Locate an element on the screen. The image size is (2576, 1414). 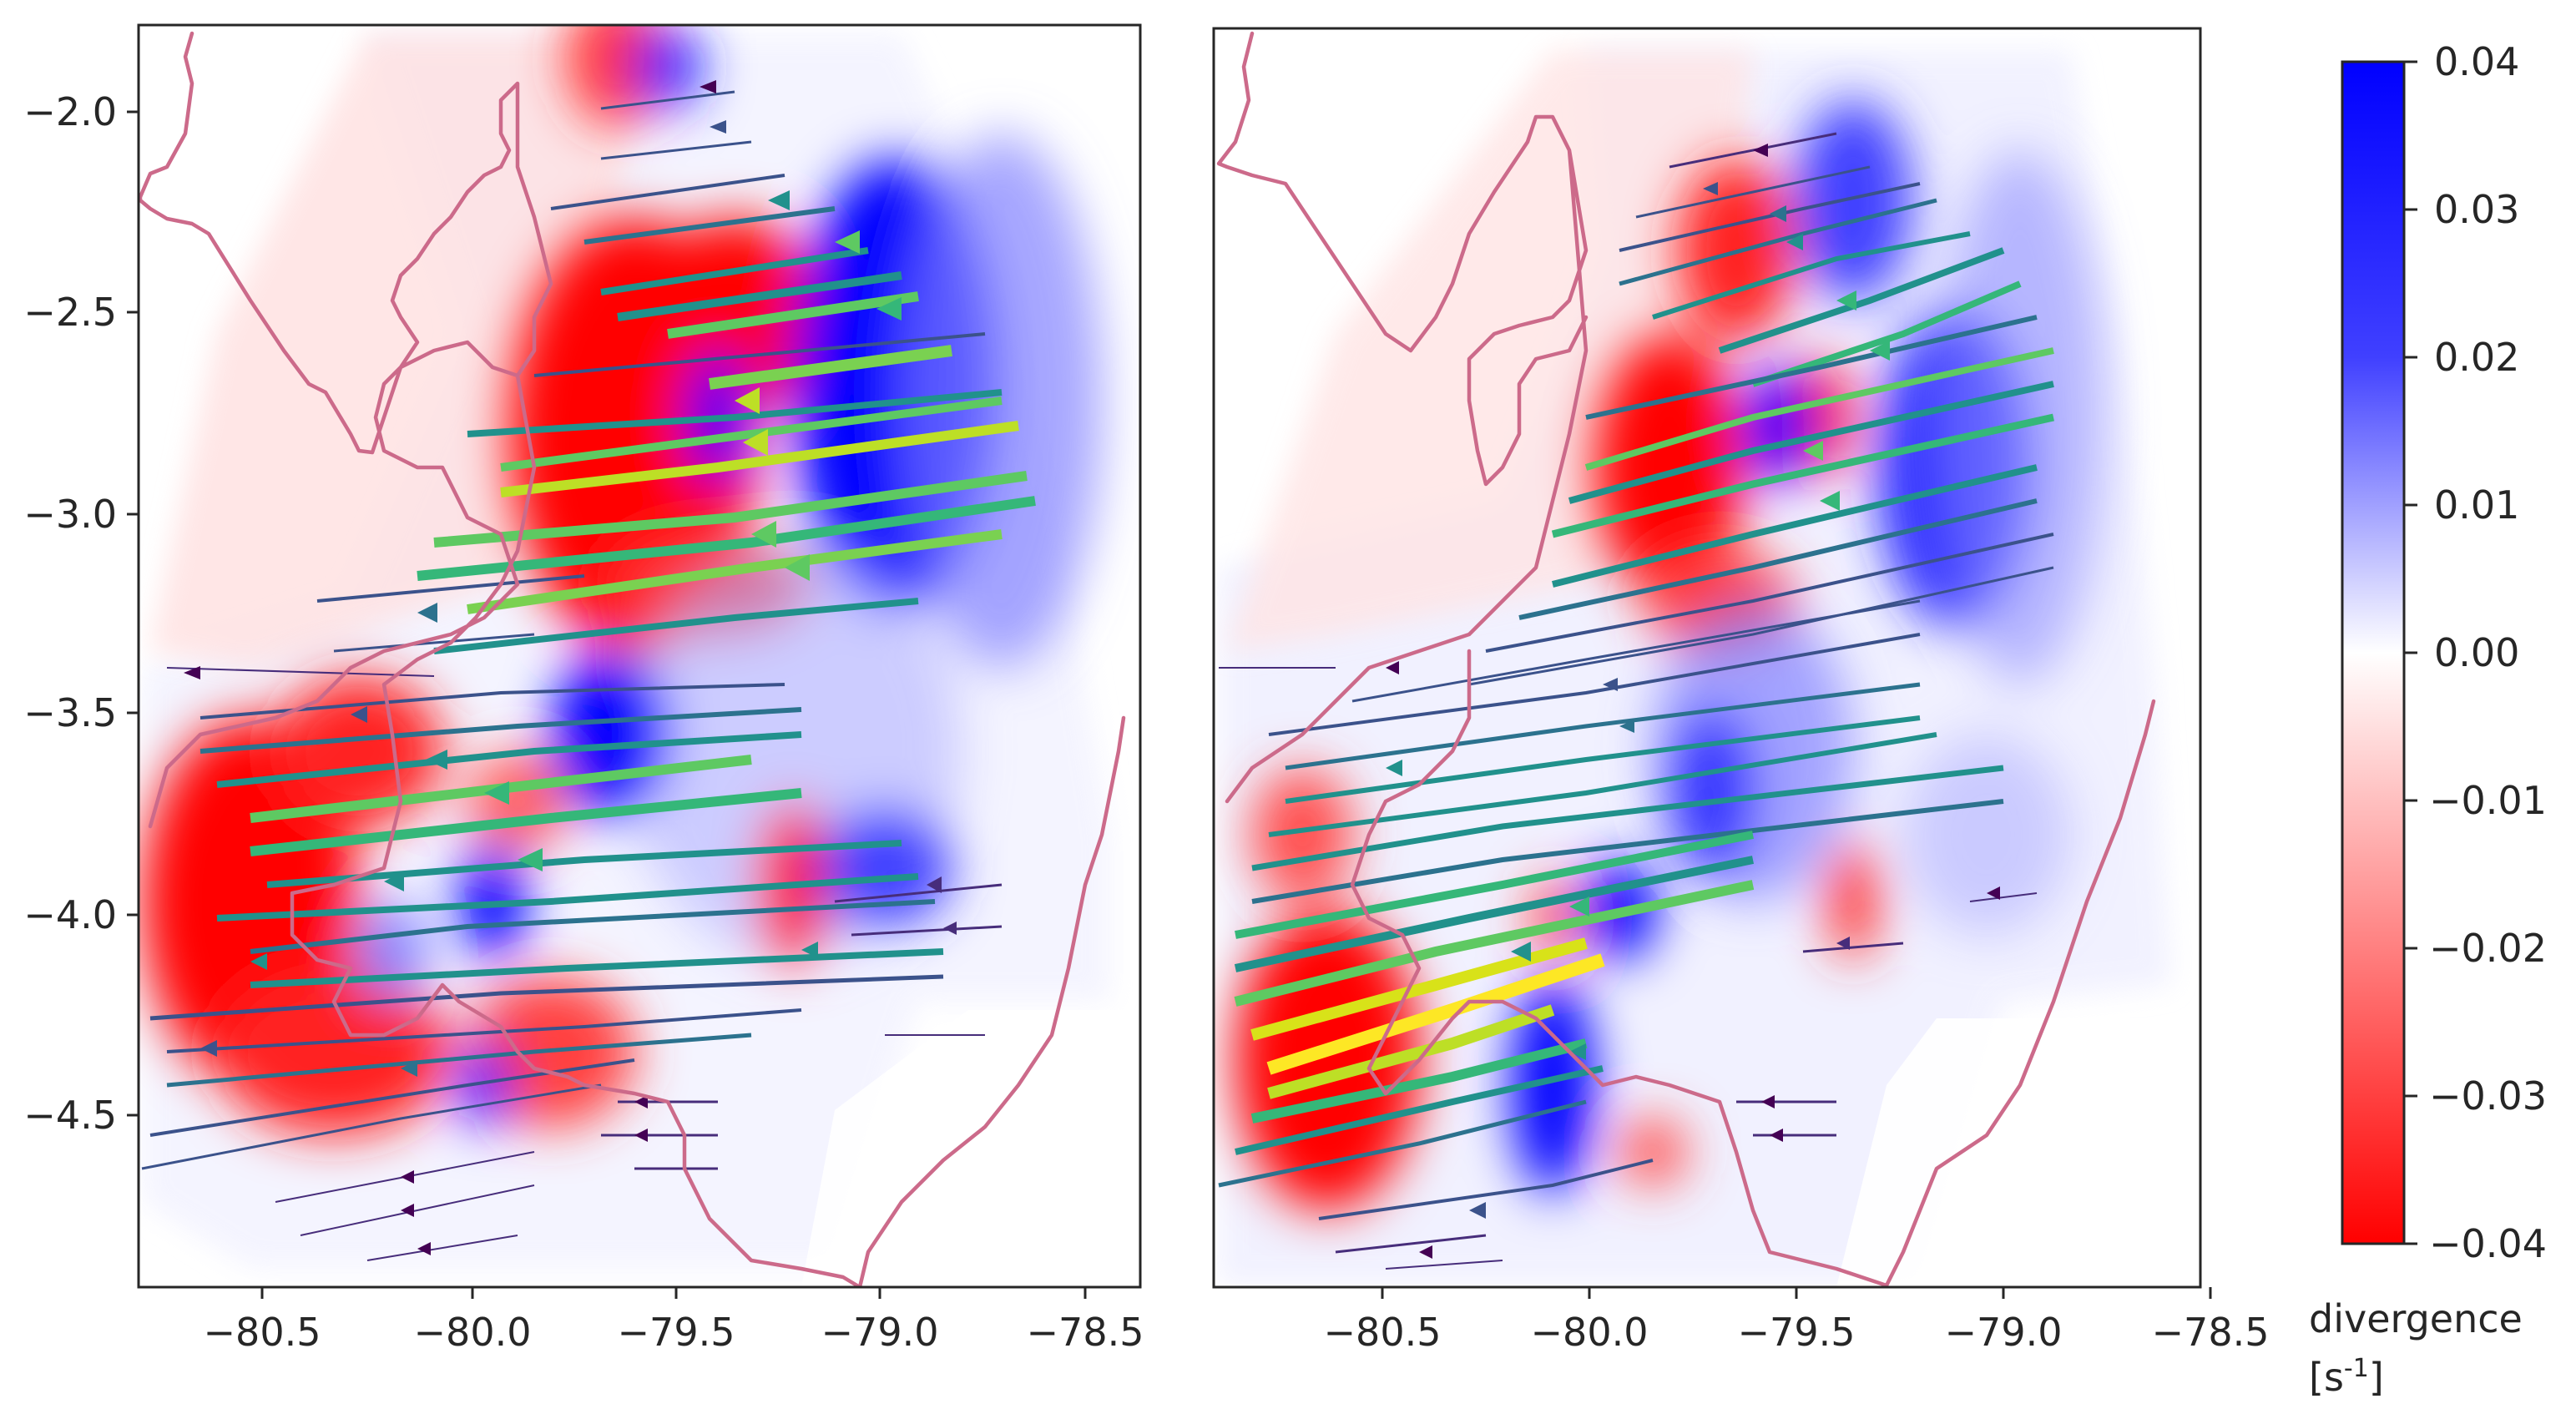
colorbar-gradient is located at coordinates (2373, 652).